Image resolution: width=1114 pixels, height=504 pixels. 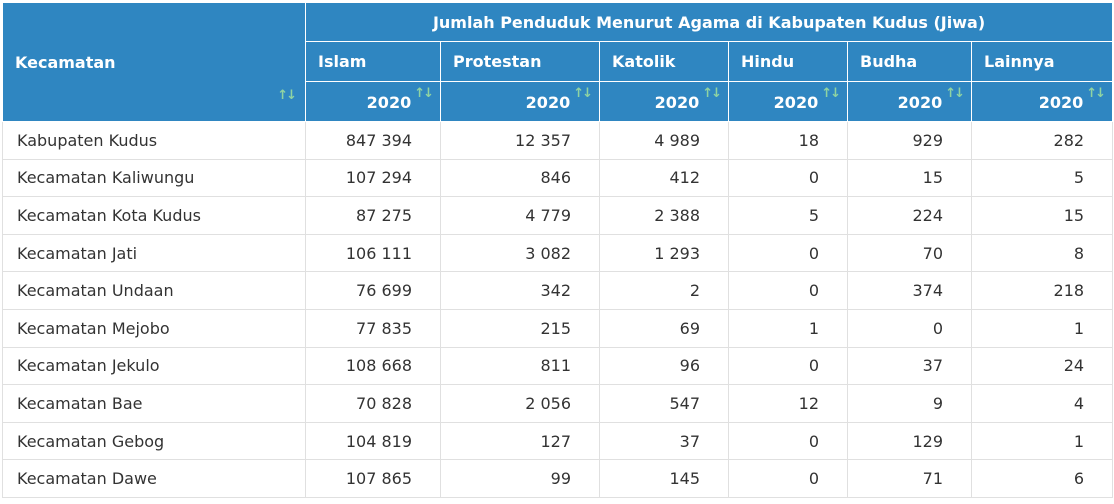 I want to click on value-cell-lainnya: 24, so click(x=1042, y=366).